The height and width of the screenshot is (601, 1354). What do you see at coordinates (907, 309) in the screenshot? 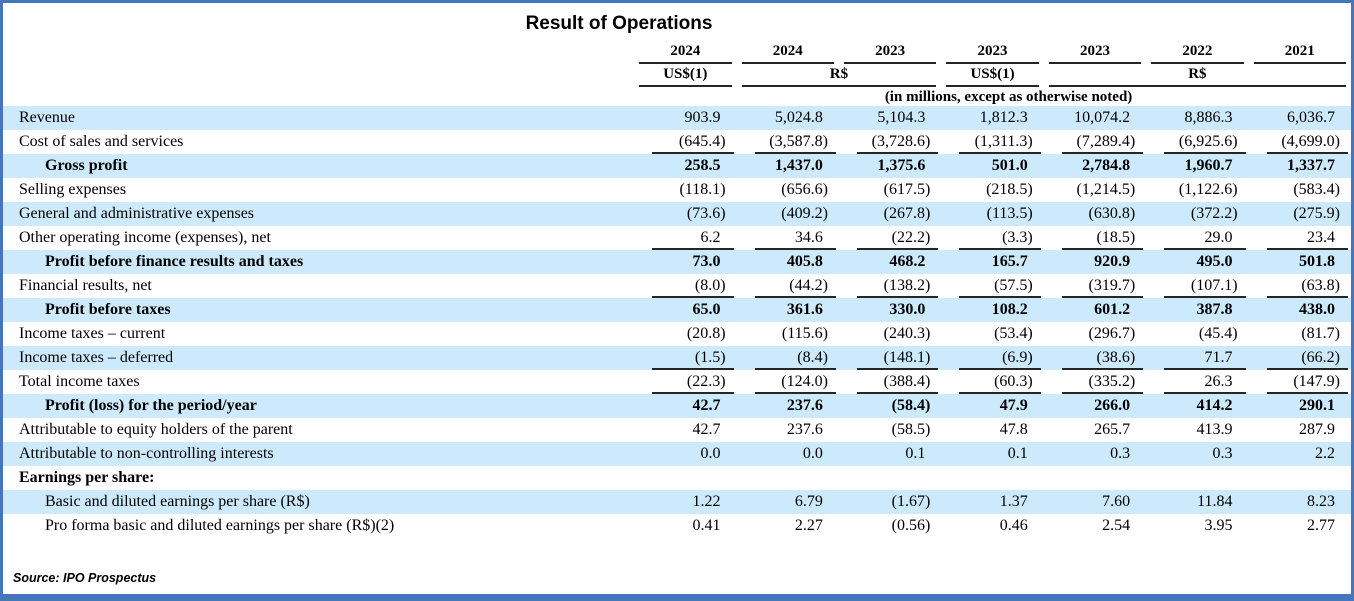
I see `value-cell: 330.0` at bounding box center [907, 309].